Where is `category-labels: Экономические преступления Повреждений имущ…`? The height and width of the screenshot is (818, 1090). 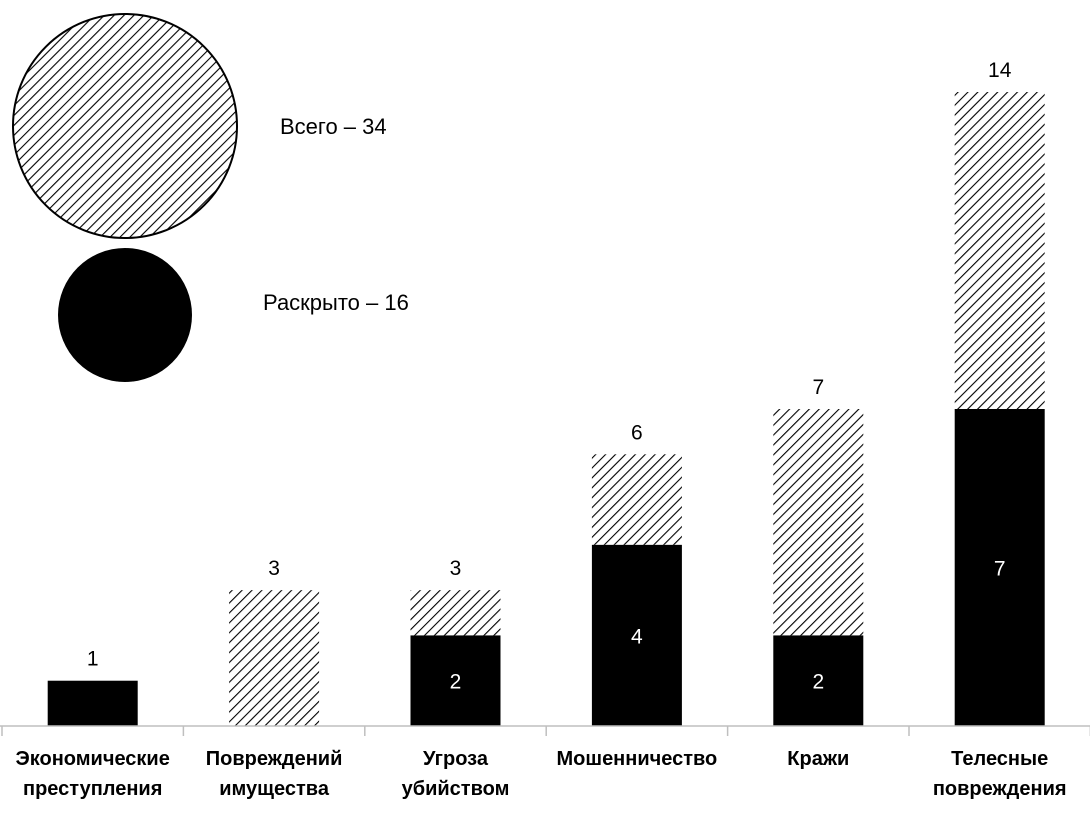 category-labels: Экономические преступления Повреждений имущ… is located at coordinates (541, 774).